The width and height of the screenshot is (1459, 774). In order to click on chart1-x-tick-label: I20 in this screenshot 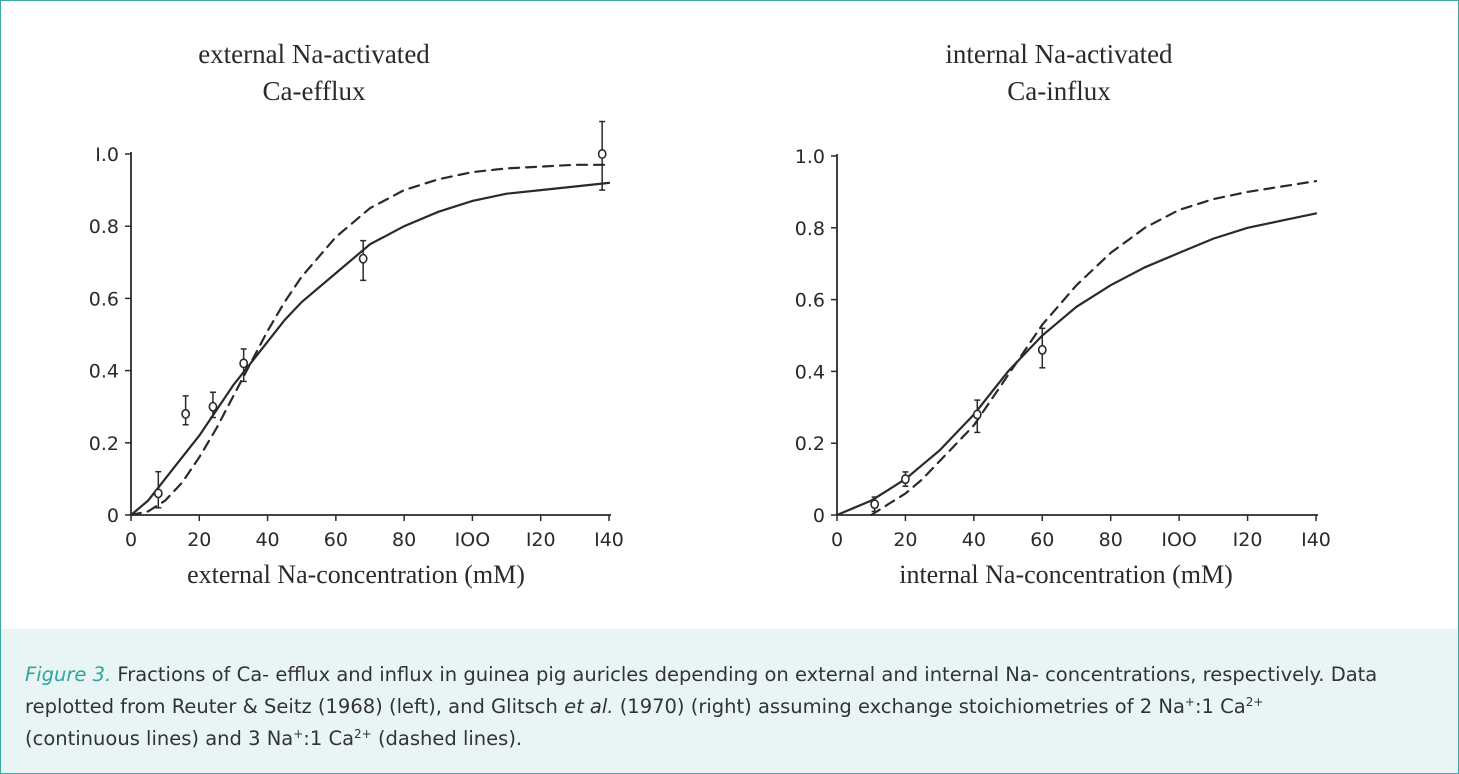, I will do `click(541, 540)`.